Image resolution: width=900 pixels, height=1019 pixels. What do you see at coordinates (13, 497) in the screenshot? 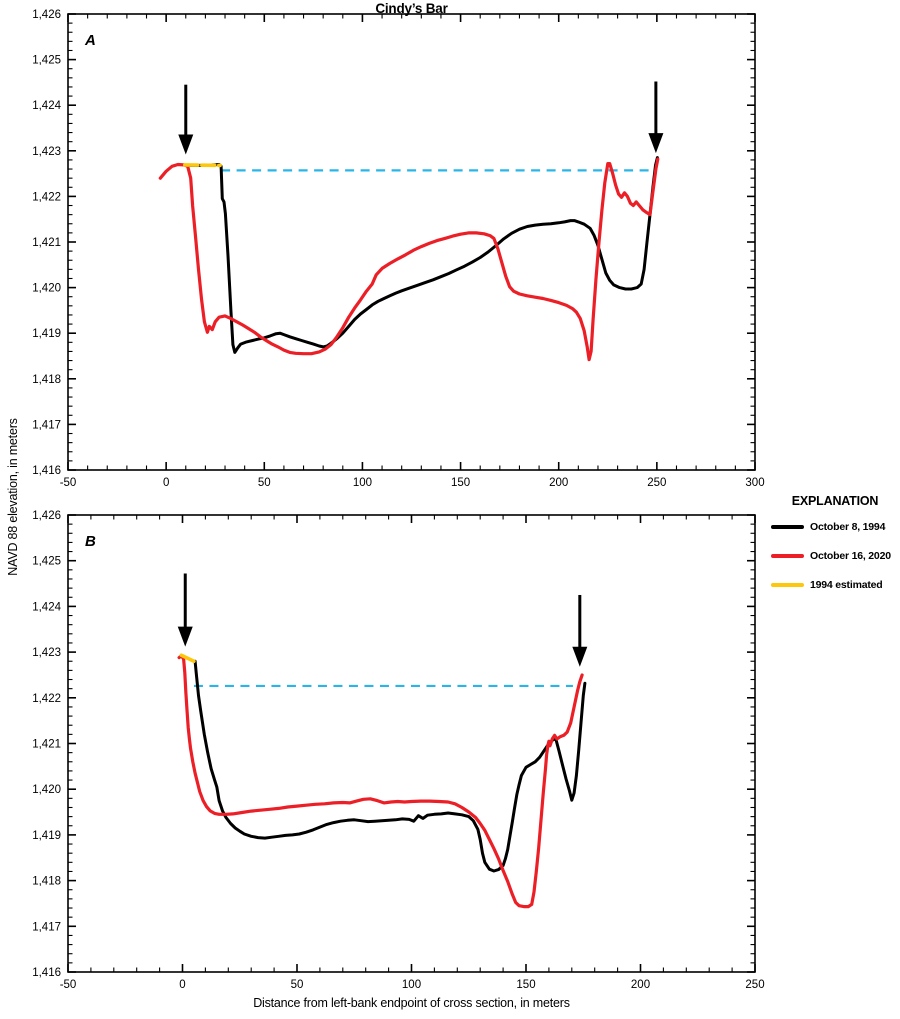
I see `y-axis-label: NAVD 88 elevation, in meters` at bounding box center [13, 497].